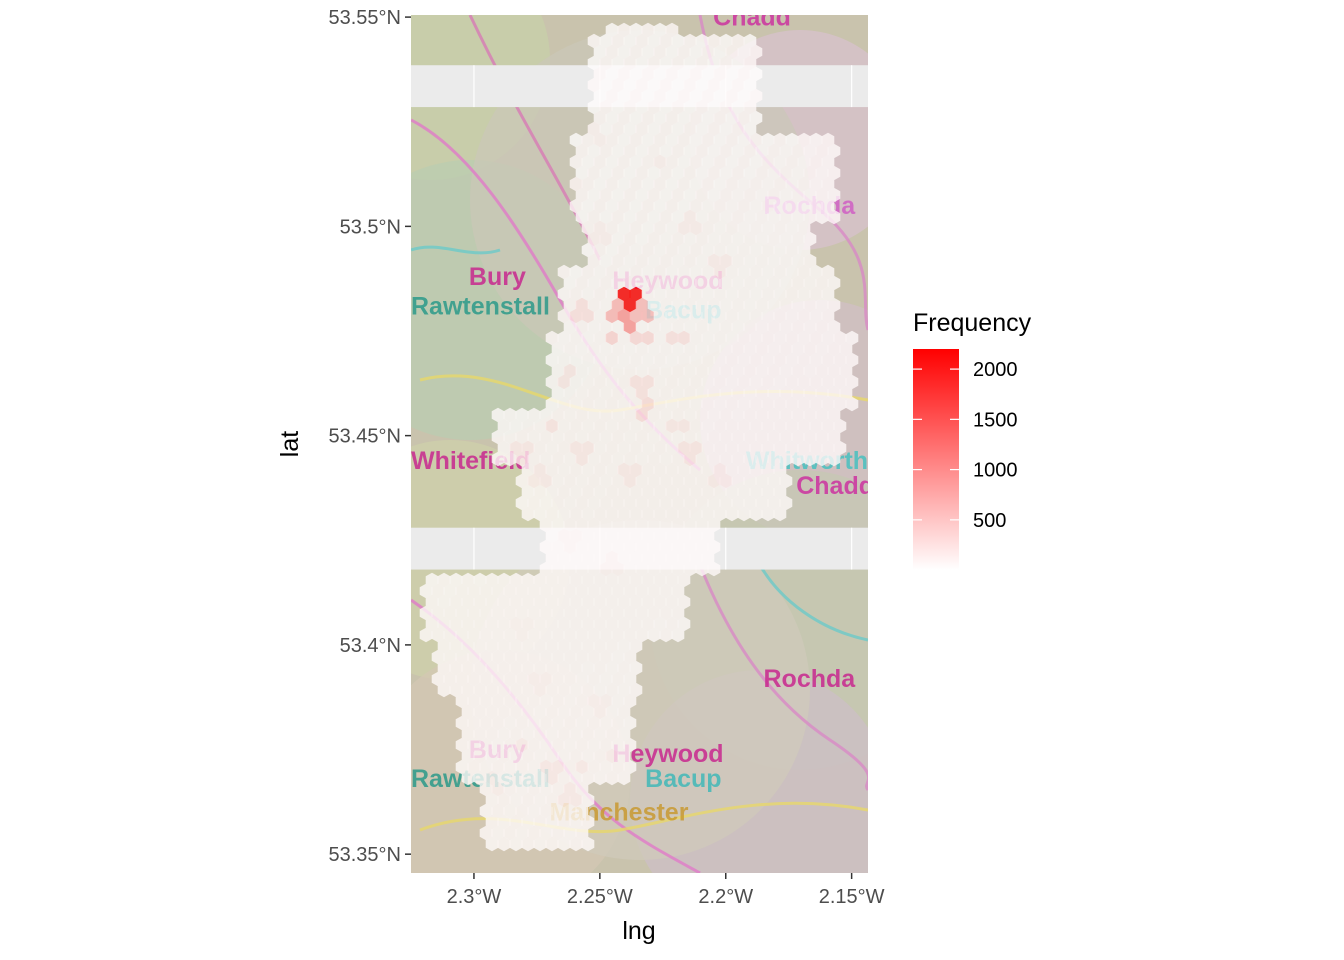  Describe the element at coordinates (972, 323) in the screenshot. I see `legend-title: Frequency` at that location.